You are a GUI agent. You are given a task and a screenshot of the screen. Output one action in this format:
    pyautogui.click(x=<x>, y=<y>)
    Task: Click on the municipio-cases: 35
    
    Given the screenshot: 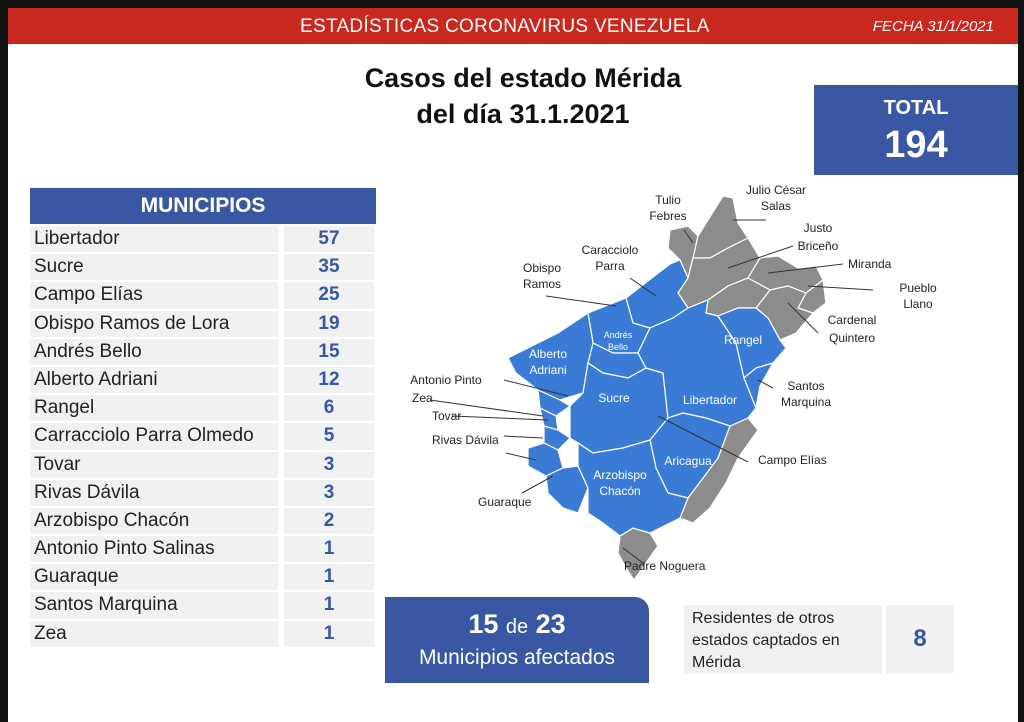 What is the action you would take?
    pyautogui.click(x=329, y=267)
    